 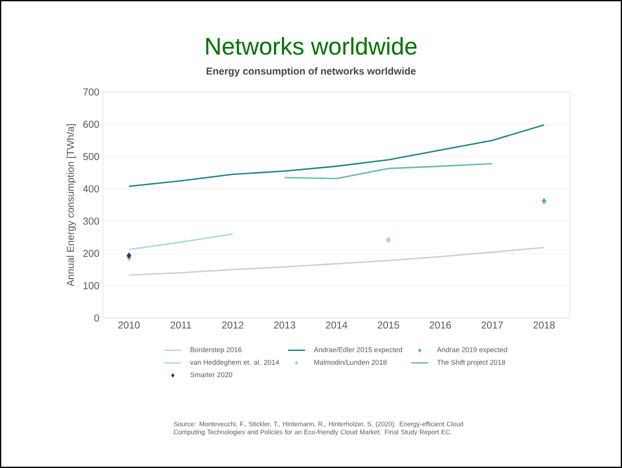 What do you see at coordinates (285, 325) in the screenshot?
I see `x-tick-label: 2013` at bounding box center [285, 325].